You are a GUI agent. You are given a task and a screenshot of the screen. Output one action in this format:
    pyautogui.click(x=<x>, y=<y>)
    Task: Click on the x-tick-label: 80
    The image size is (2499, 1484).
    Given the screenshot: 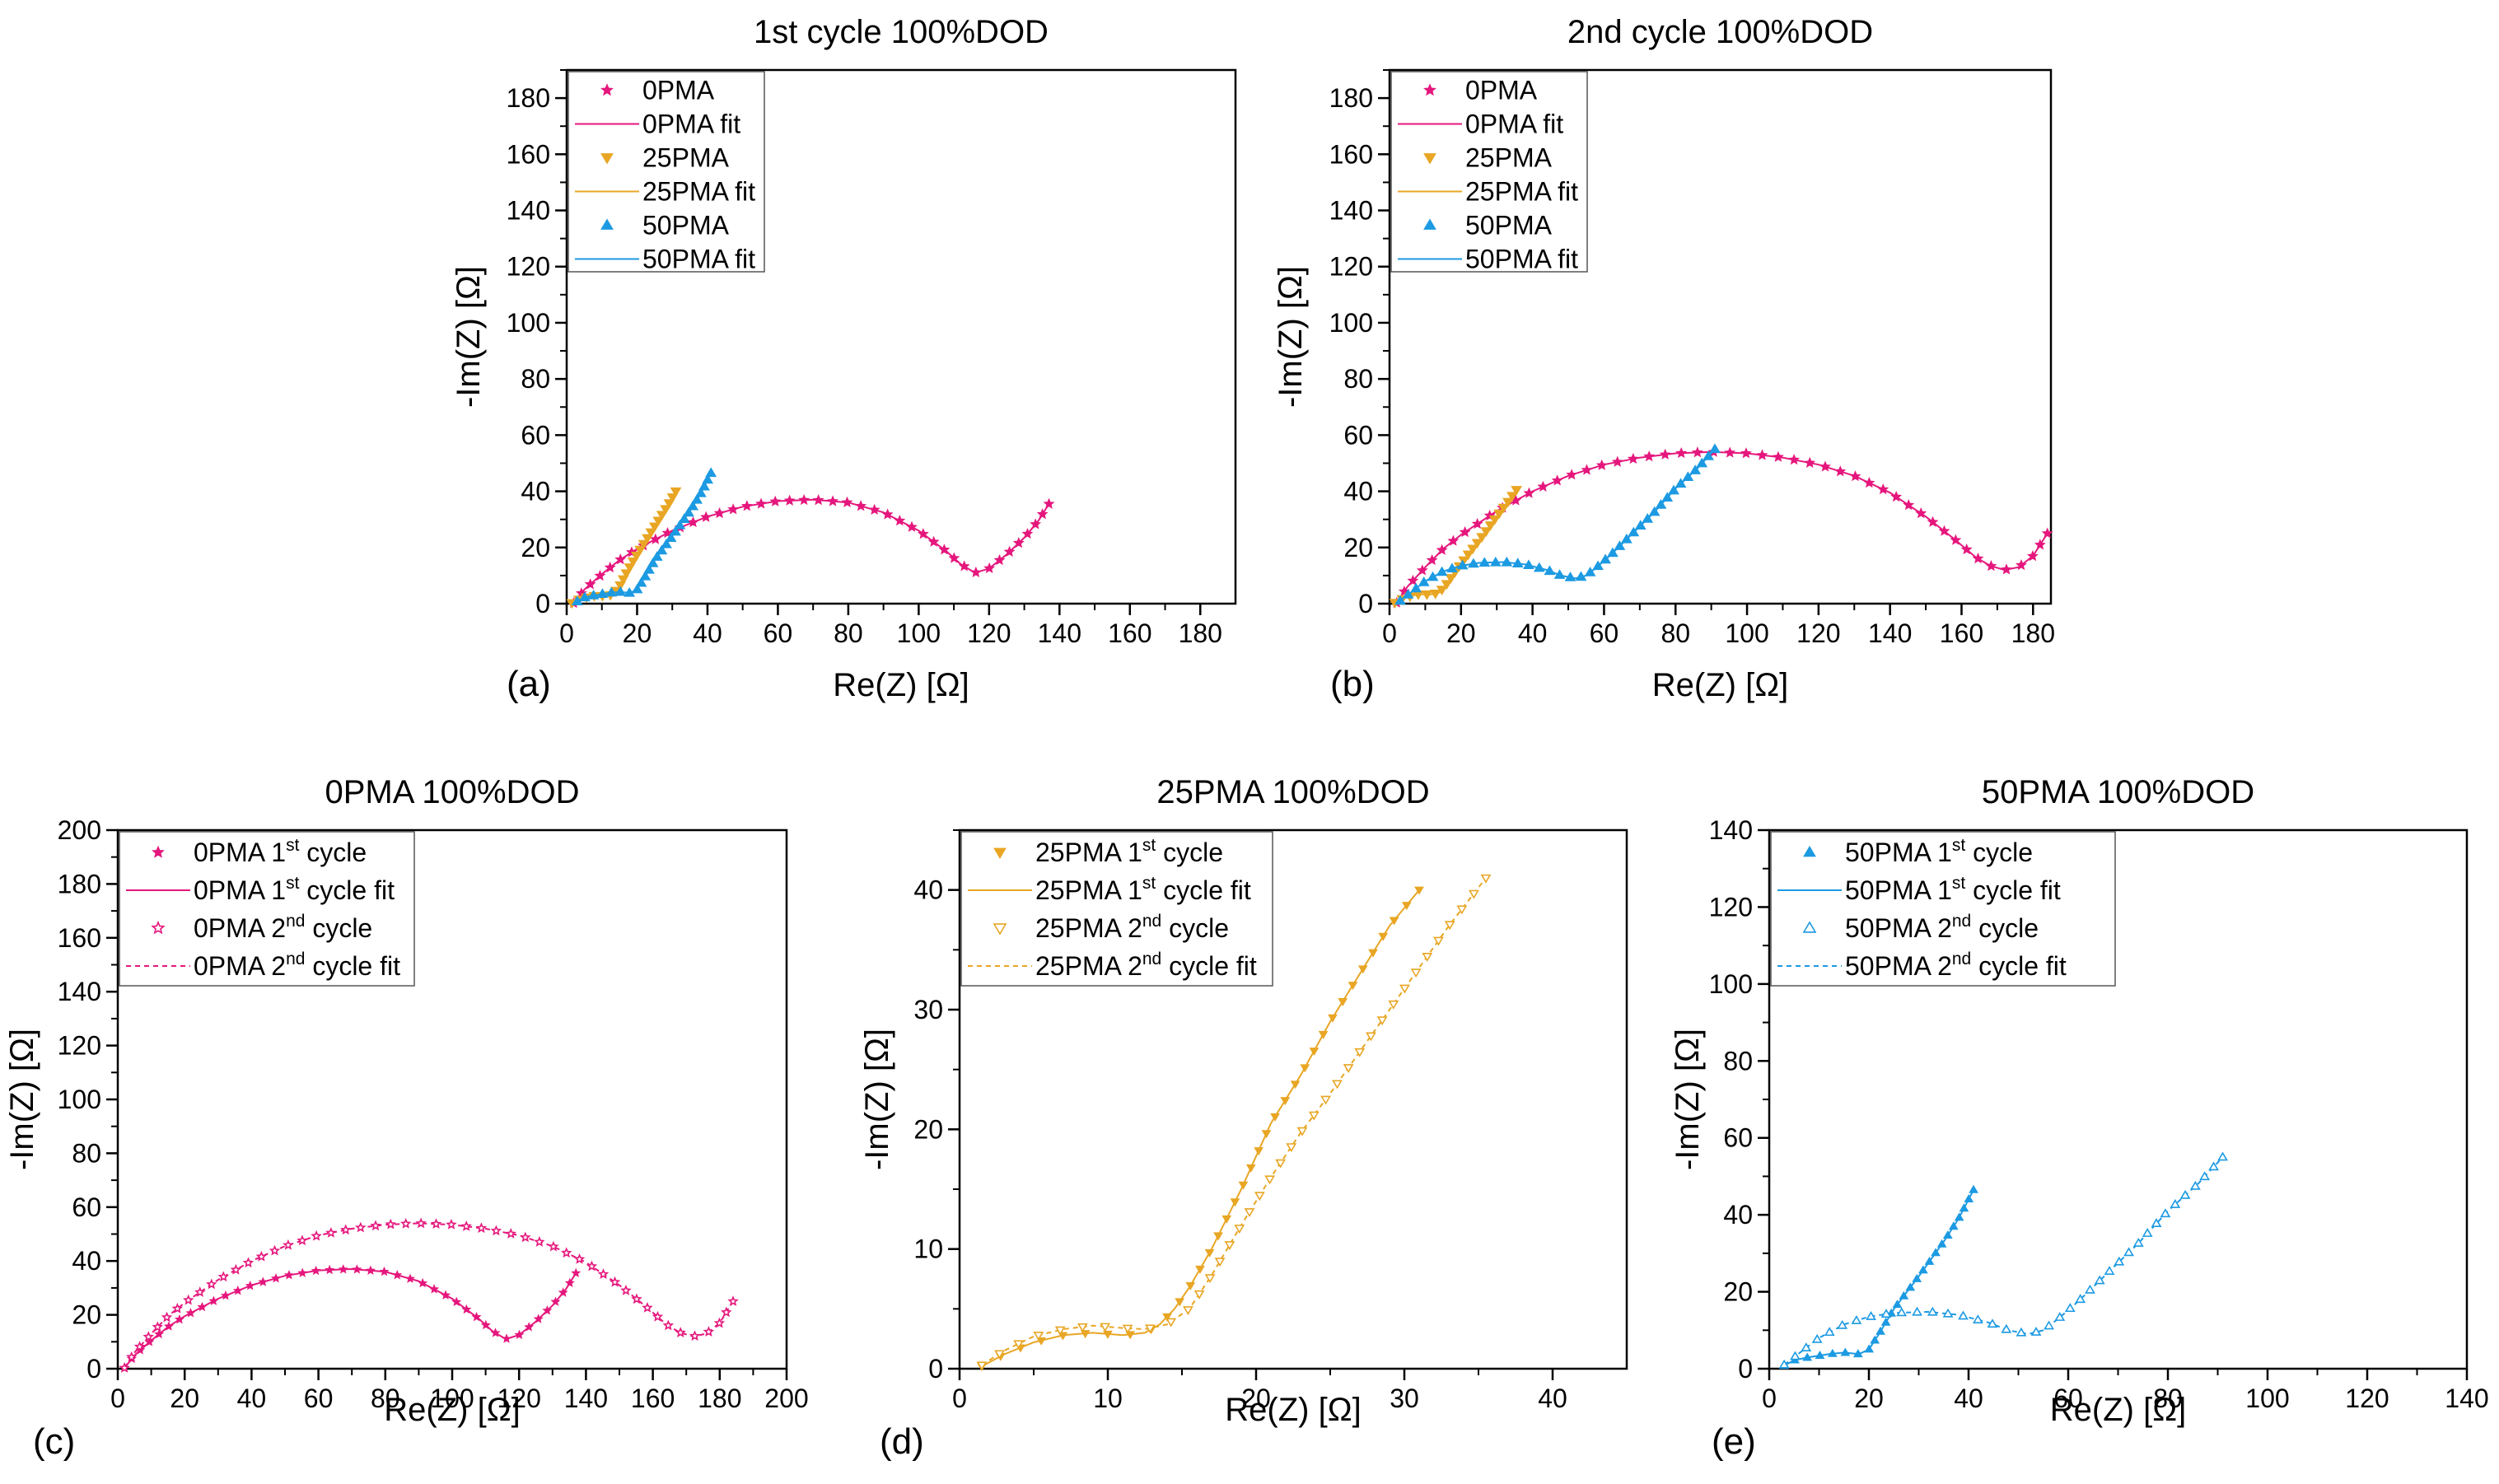 What is the action you would take?
    pyautogui.click(x=385, y=1398)
    